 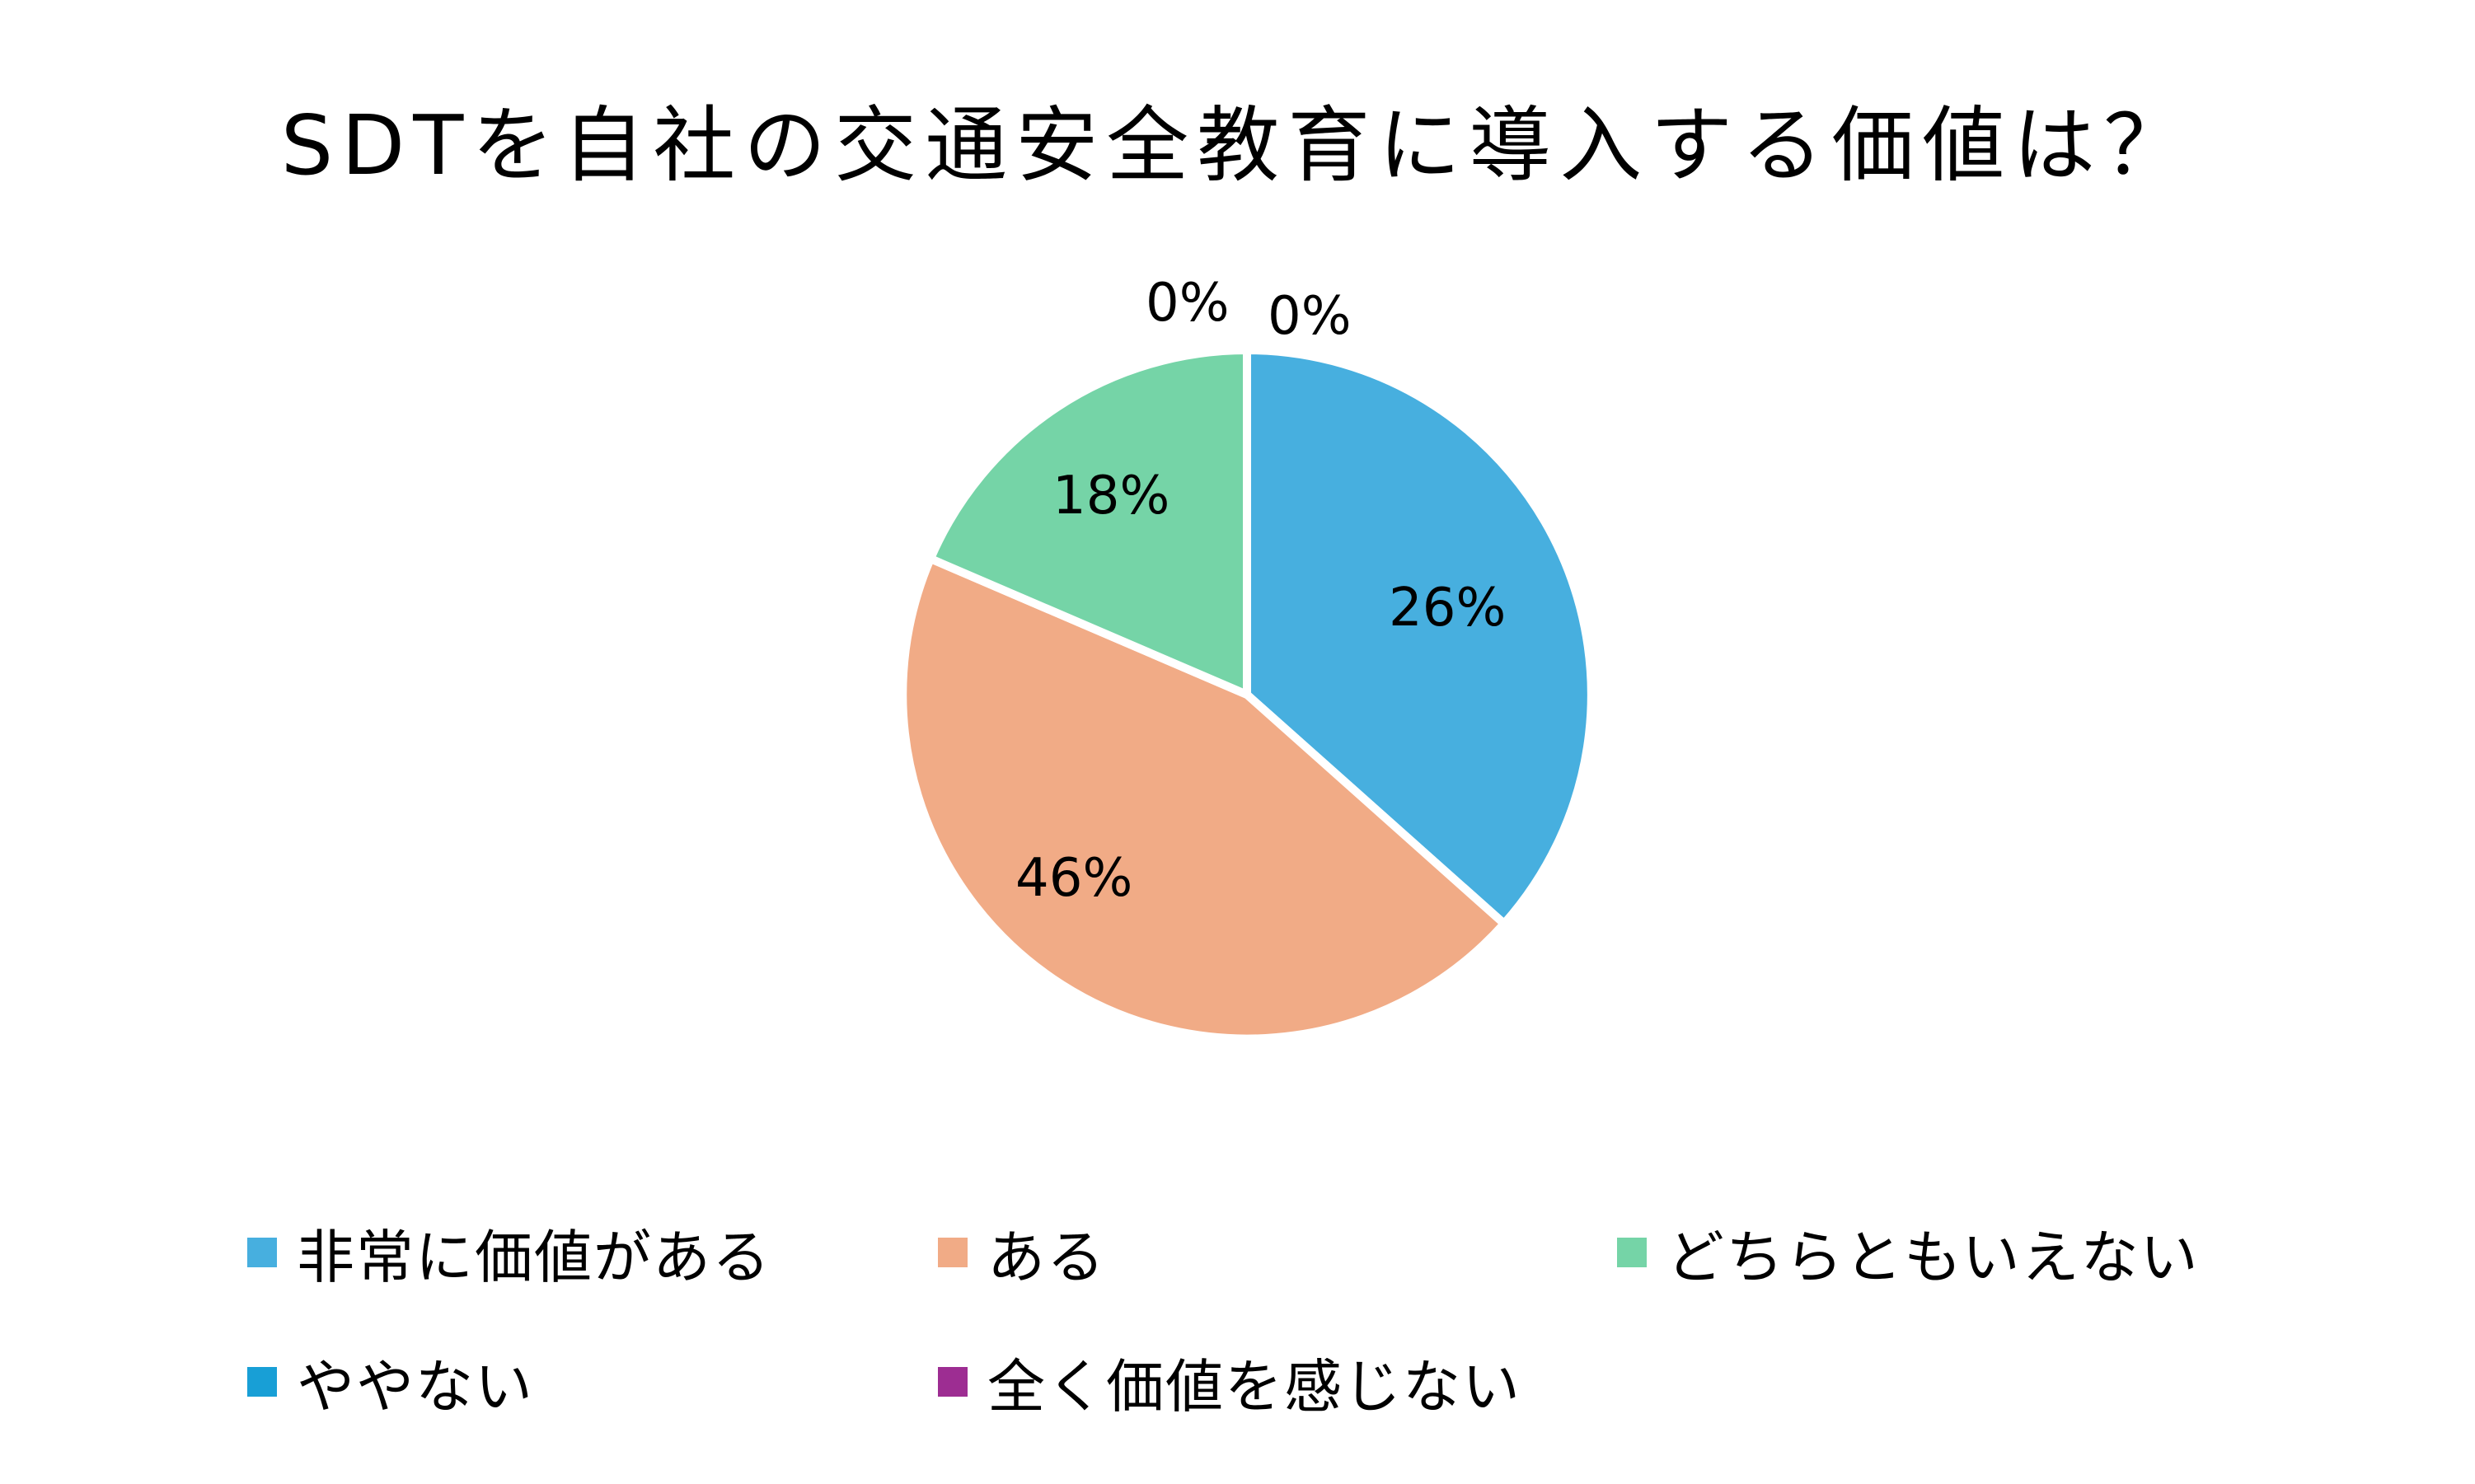 I want to click on data-label-somewhat-not: 0%, so click(x=1188, y=304).